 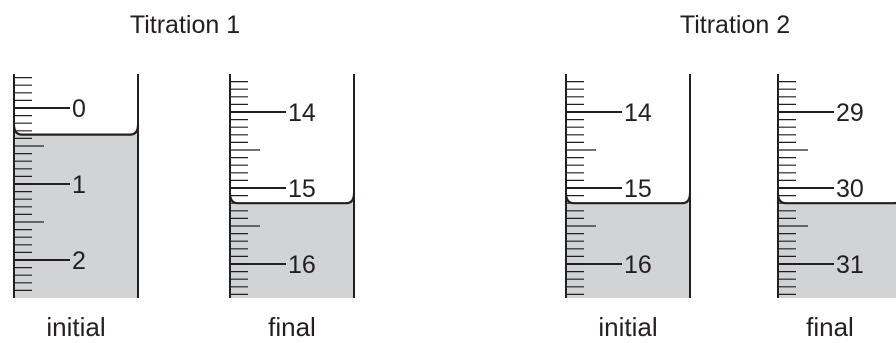 I want to click on titration-1-title: Titration 1, so click(x=185, y=25).